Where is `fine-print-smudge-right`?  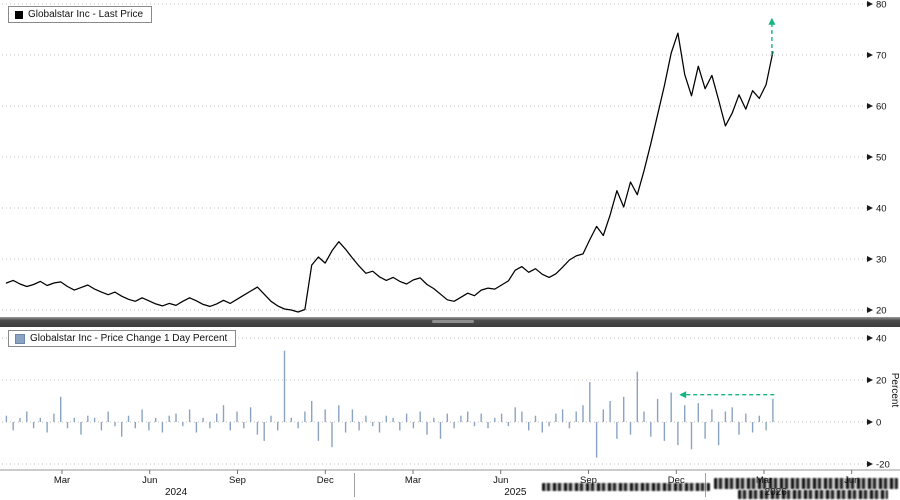 fine-print-smudge-right is located at coordinates (806, 483).